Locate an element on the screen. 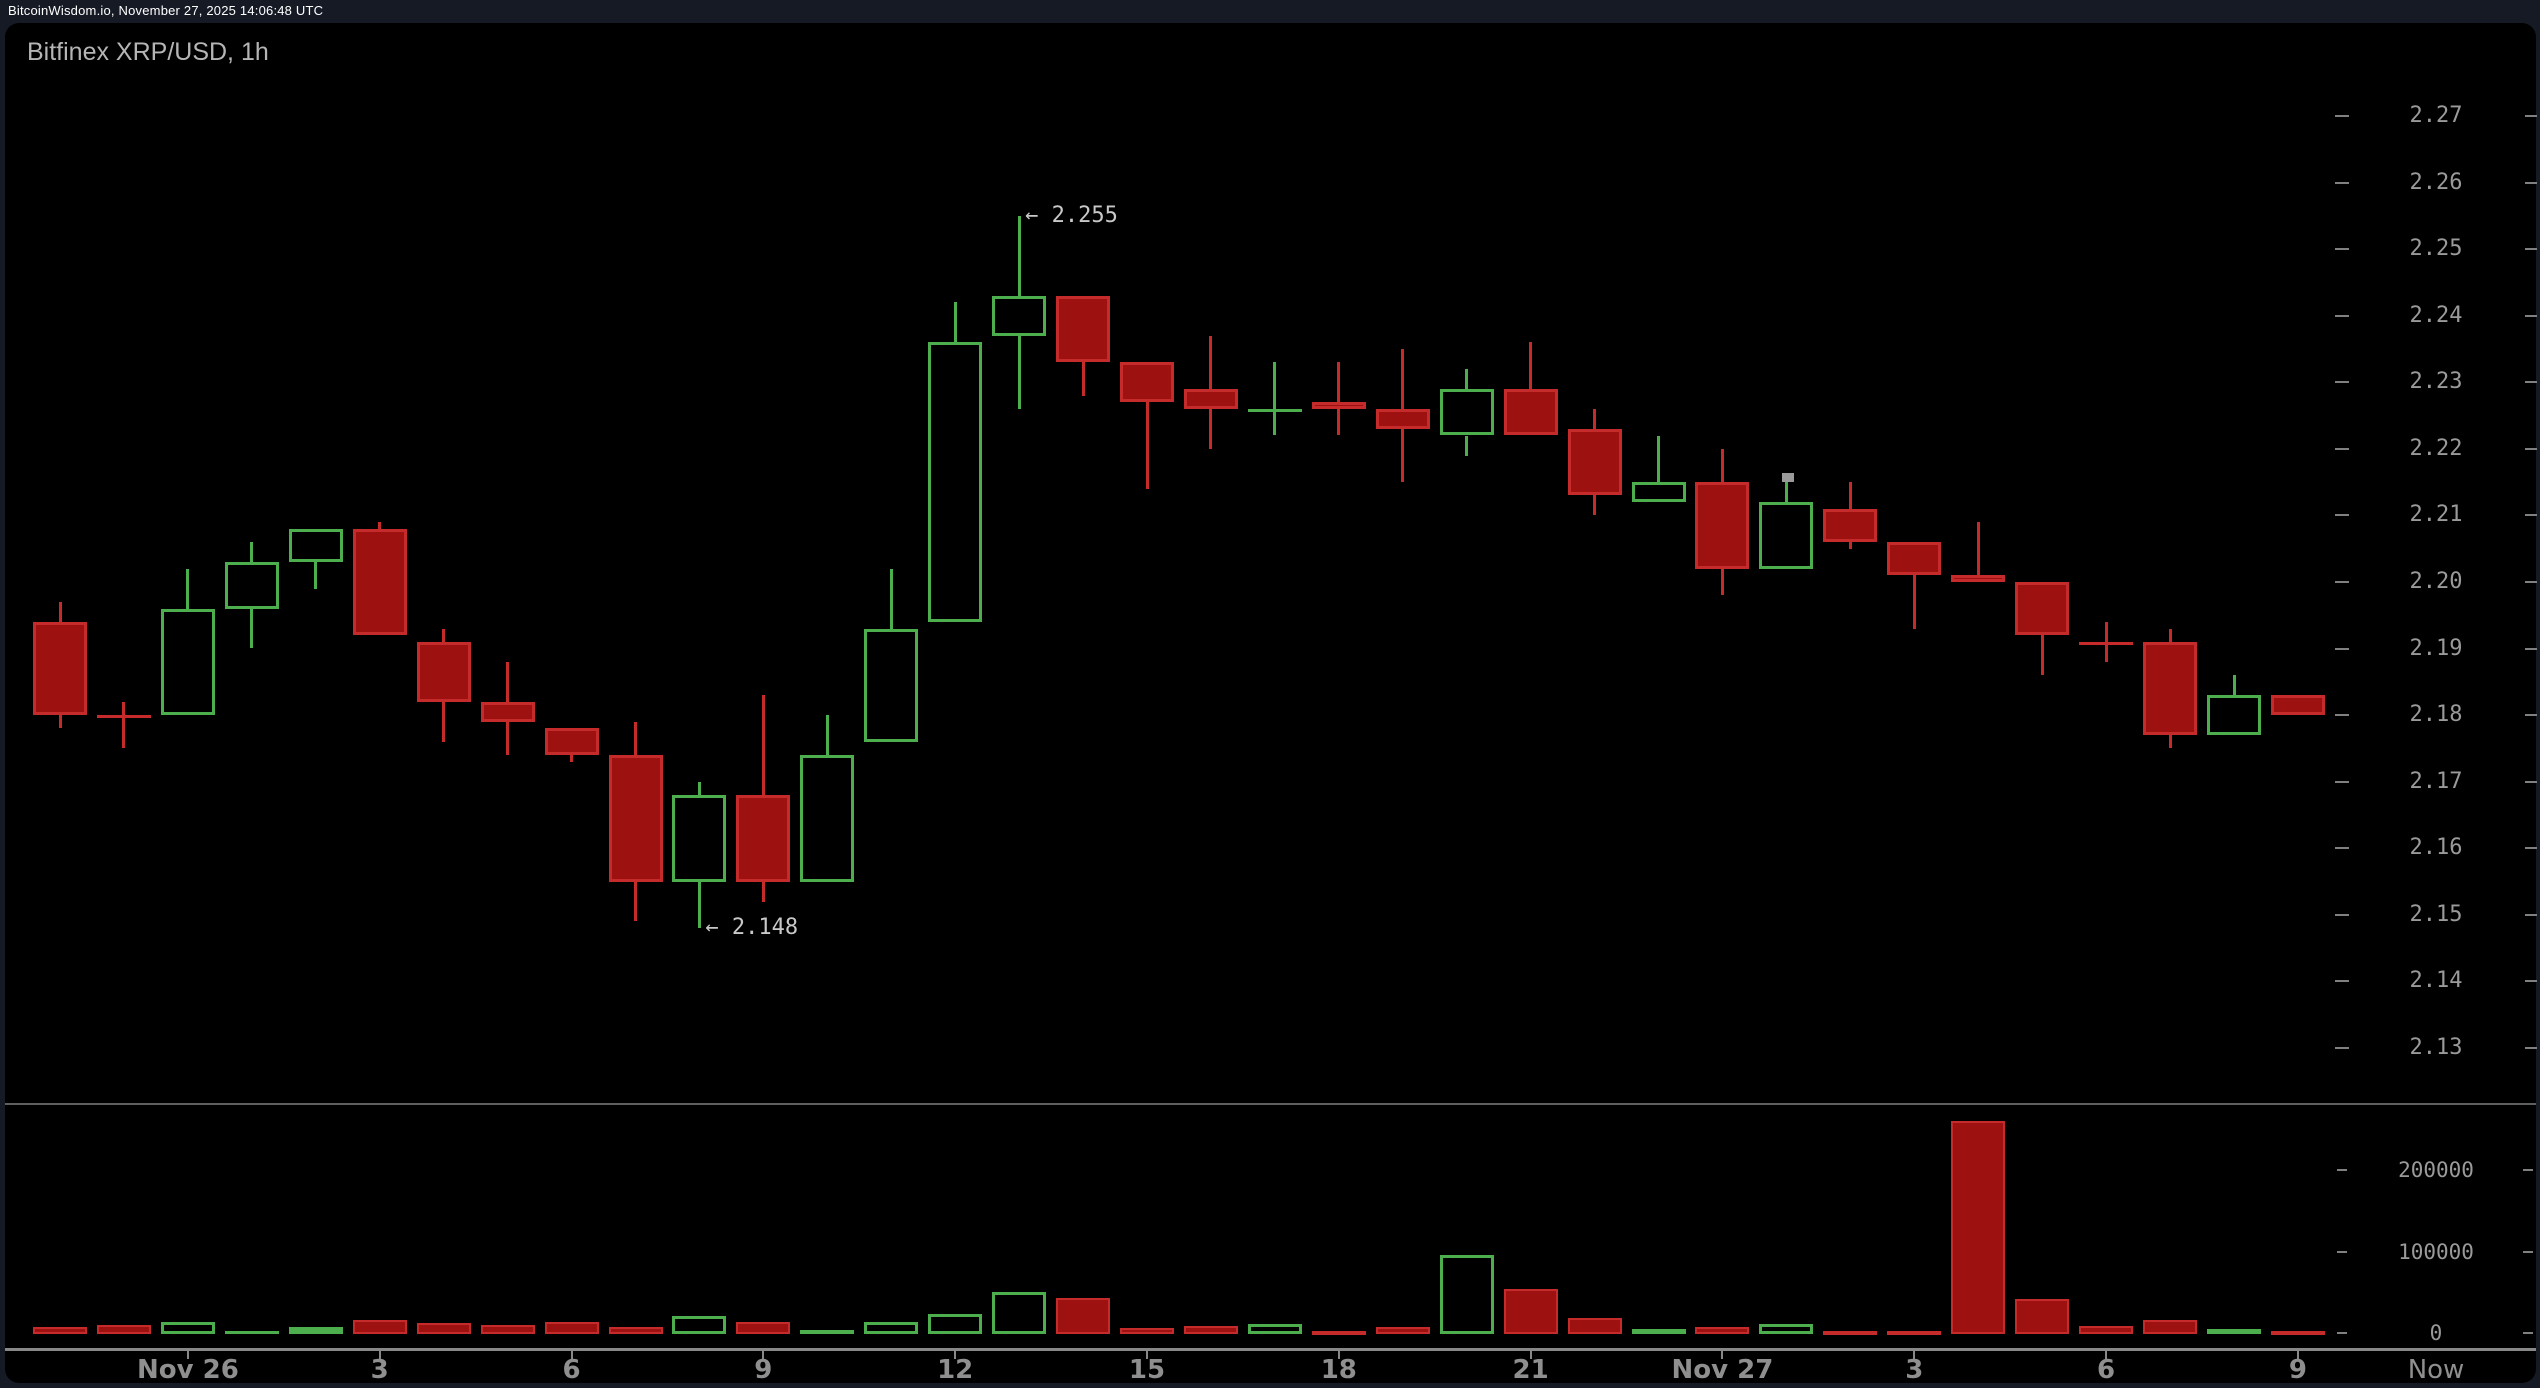 The width and height of the screenshot is (2540, 1388). volume-axis-label: 100000 is located at coordinates (2436, 1251).